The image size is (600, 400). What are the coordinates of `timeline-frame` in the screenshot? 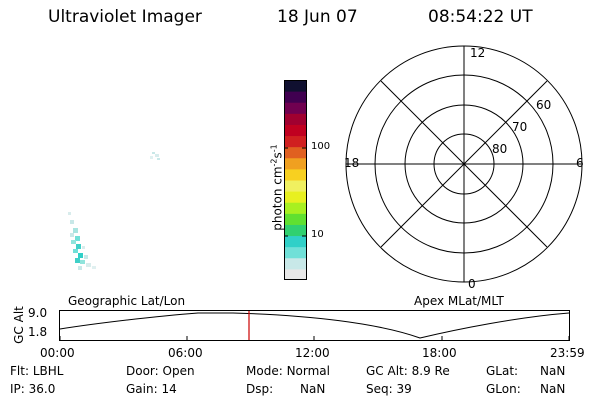 It's located at (314, 325).